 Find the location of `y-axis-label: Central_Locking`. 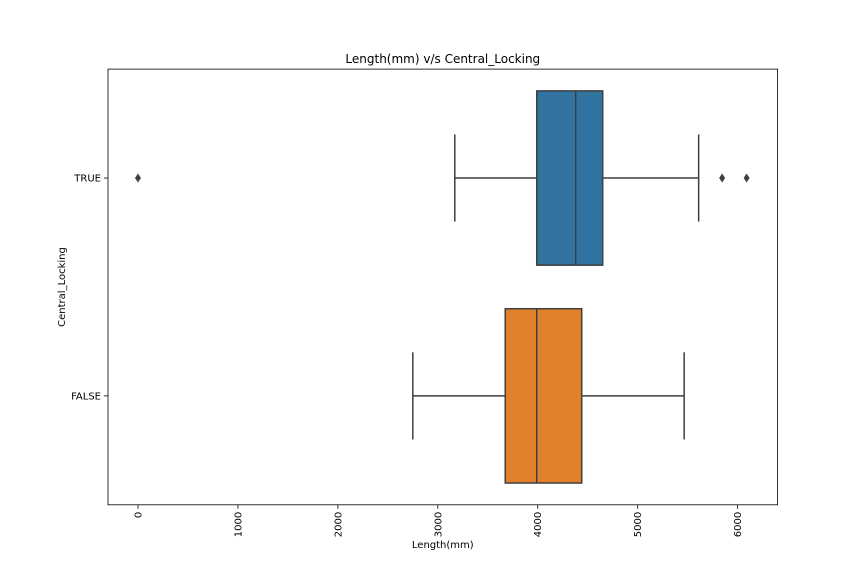

y-axis-label: Central_Locking is located at coordinates (62, 287).